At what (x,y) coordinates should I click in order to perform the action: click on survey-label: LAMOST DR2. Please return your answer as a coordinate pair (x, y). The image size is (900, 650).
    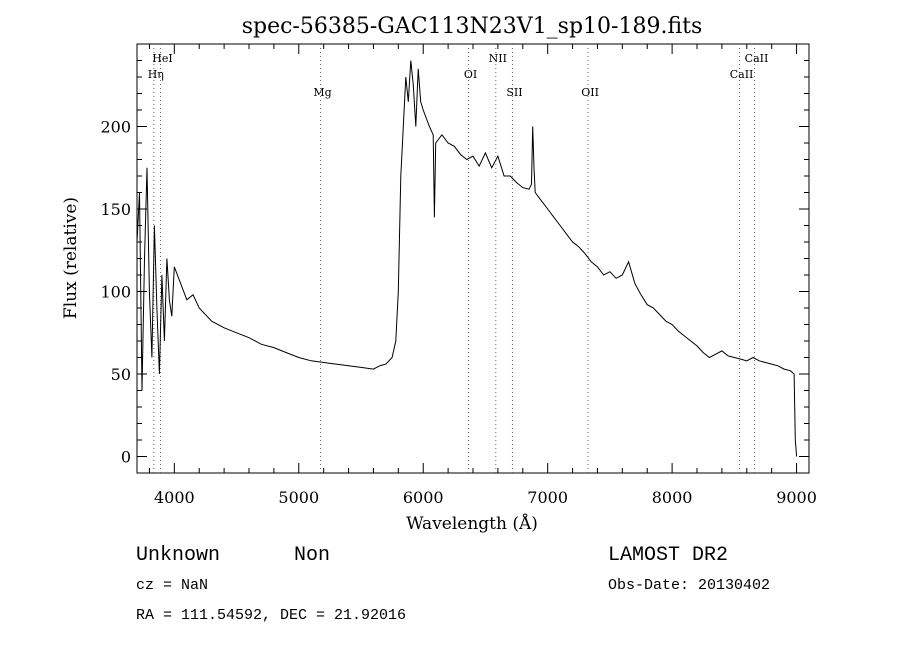
    Looking at the image, I should click on (668, 555).